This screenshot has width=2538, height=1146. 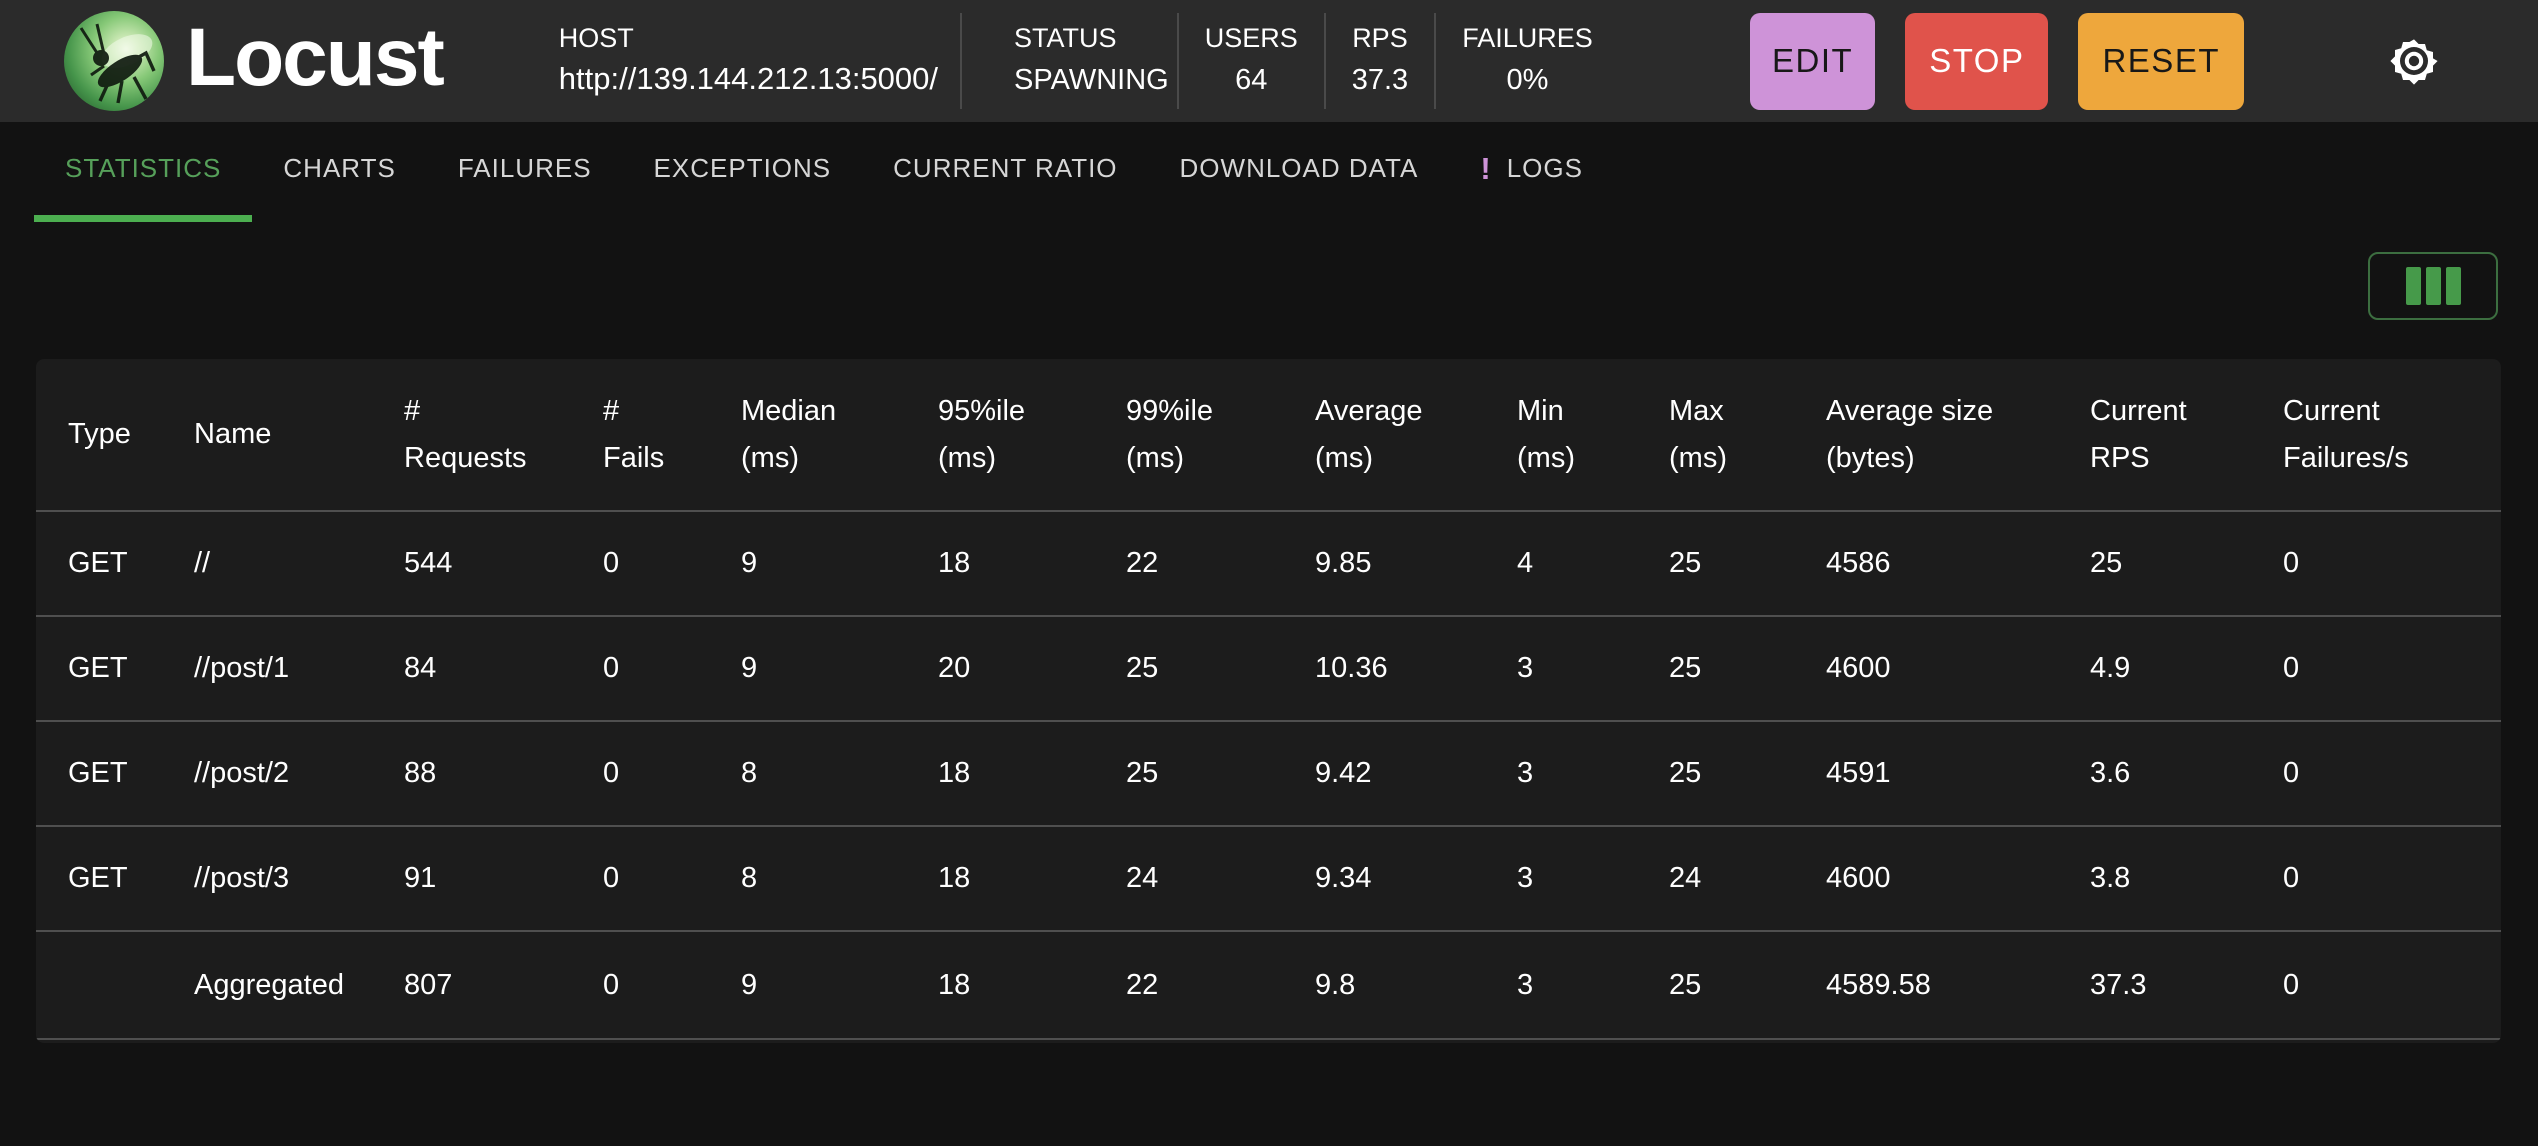 I want to click on cell-99ile: 25, so click(x=1142, y=668).